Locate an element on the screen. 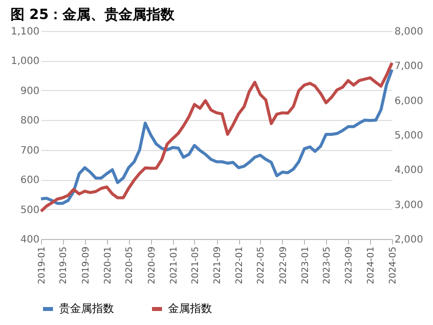 Image resolution: width=433 pixels, height=325 pixels. legend-label: 金属指数 is located at coordinates (190, 308).